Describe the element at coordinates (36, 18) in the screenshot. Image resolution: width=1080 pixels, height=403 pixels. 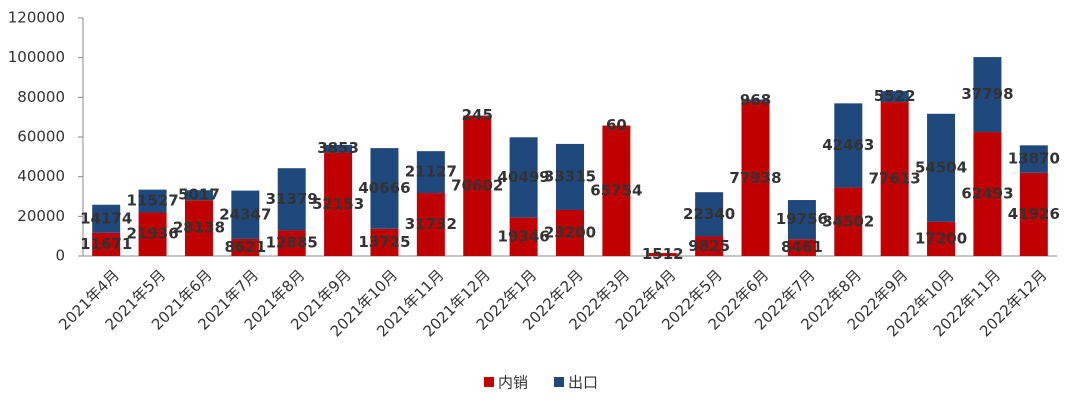
I see `y-tick-label: 120000` at that location.